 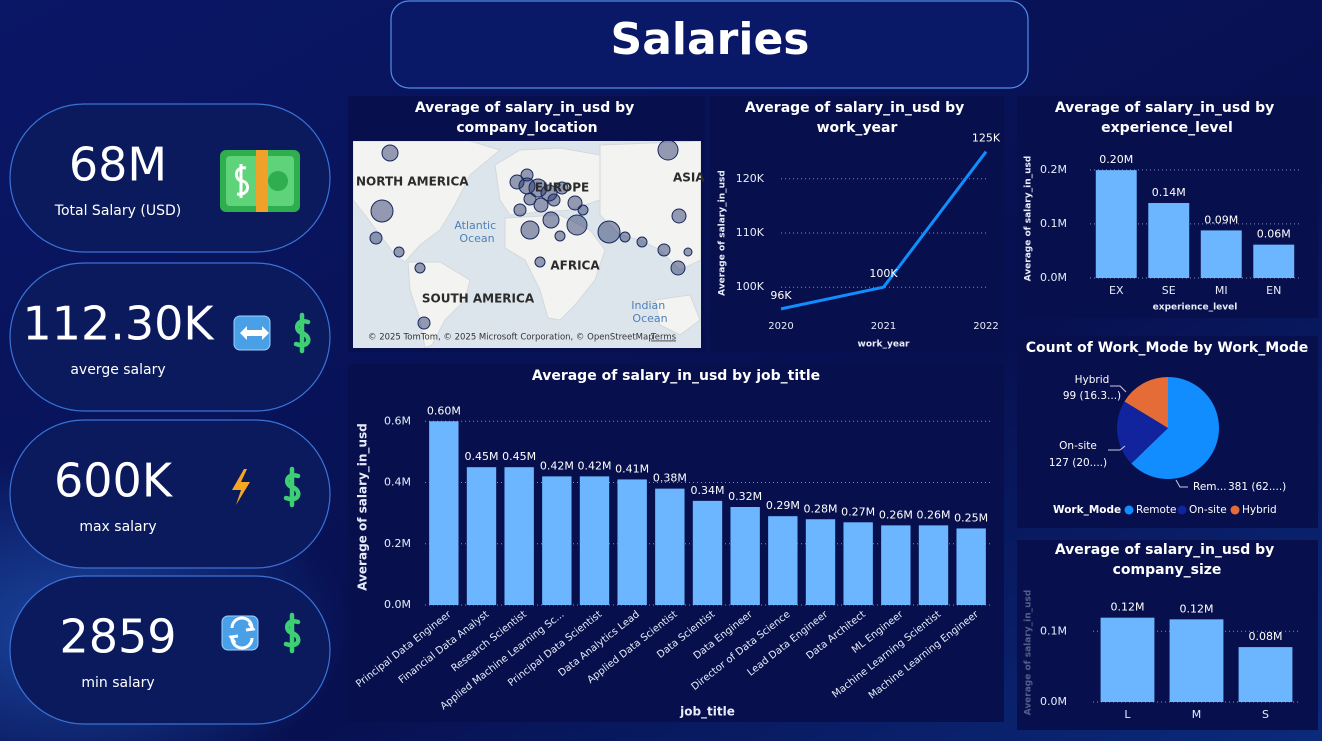 What do you see at coordinates (1257, 487) in the screenshot?
I see `data-label: 381 (62....)` at bounding box center [1257, 487].